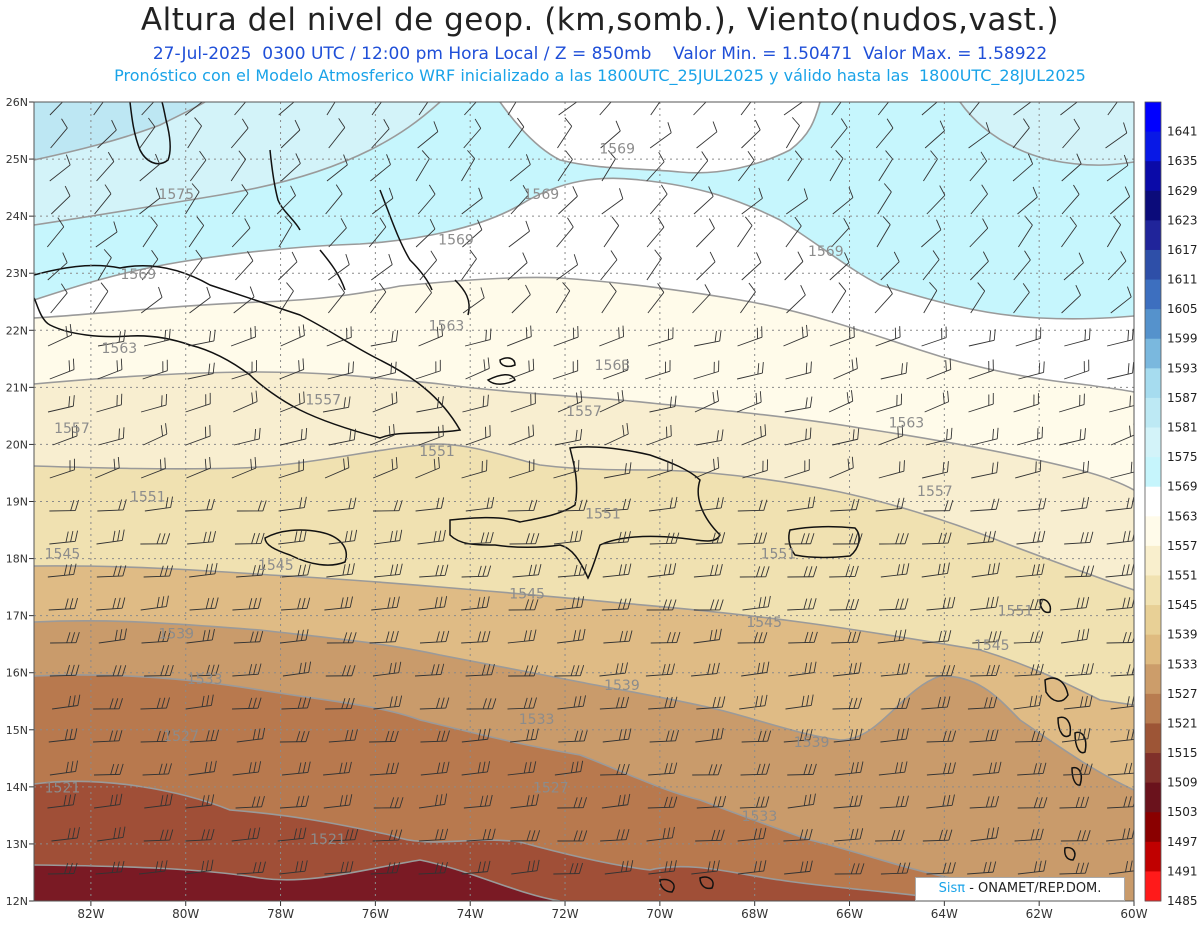 The width and height of the screenshot is (1200, 927). What do you see at coordinates (138, 275) in the screenshot?
I see `contour-label: 1569` at bounding box center [138, 275].